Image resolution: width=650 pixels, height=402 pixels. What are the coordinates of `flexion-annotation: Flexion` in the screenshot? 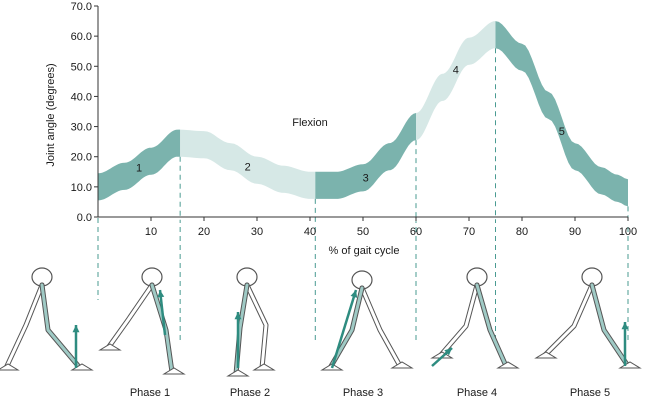 It's located at (309, 123).